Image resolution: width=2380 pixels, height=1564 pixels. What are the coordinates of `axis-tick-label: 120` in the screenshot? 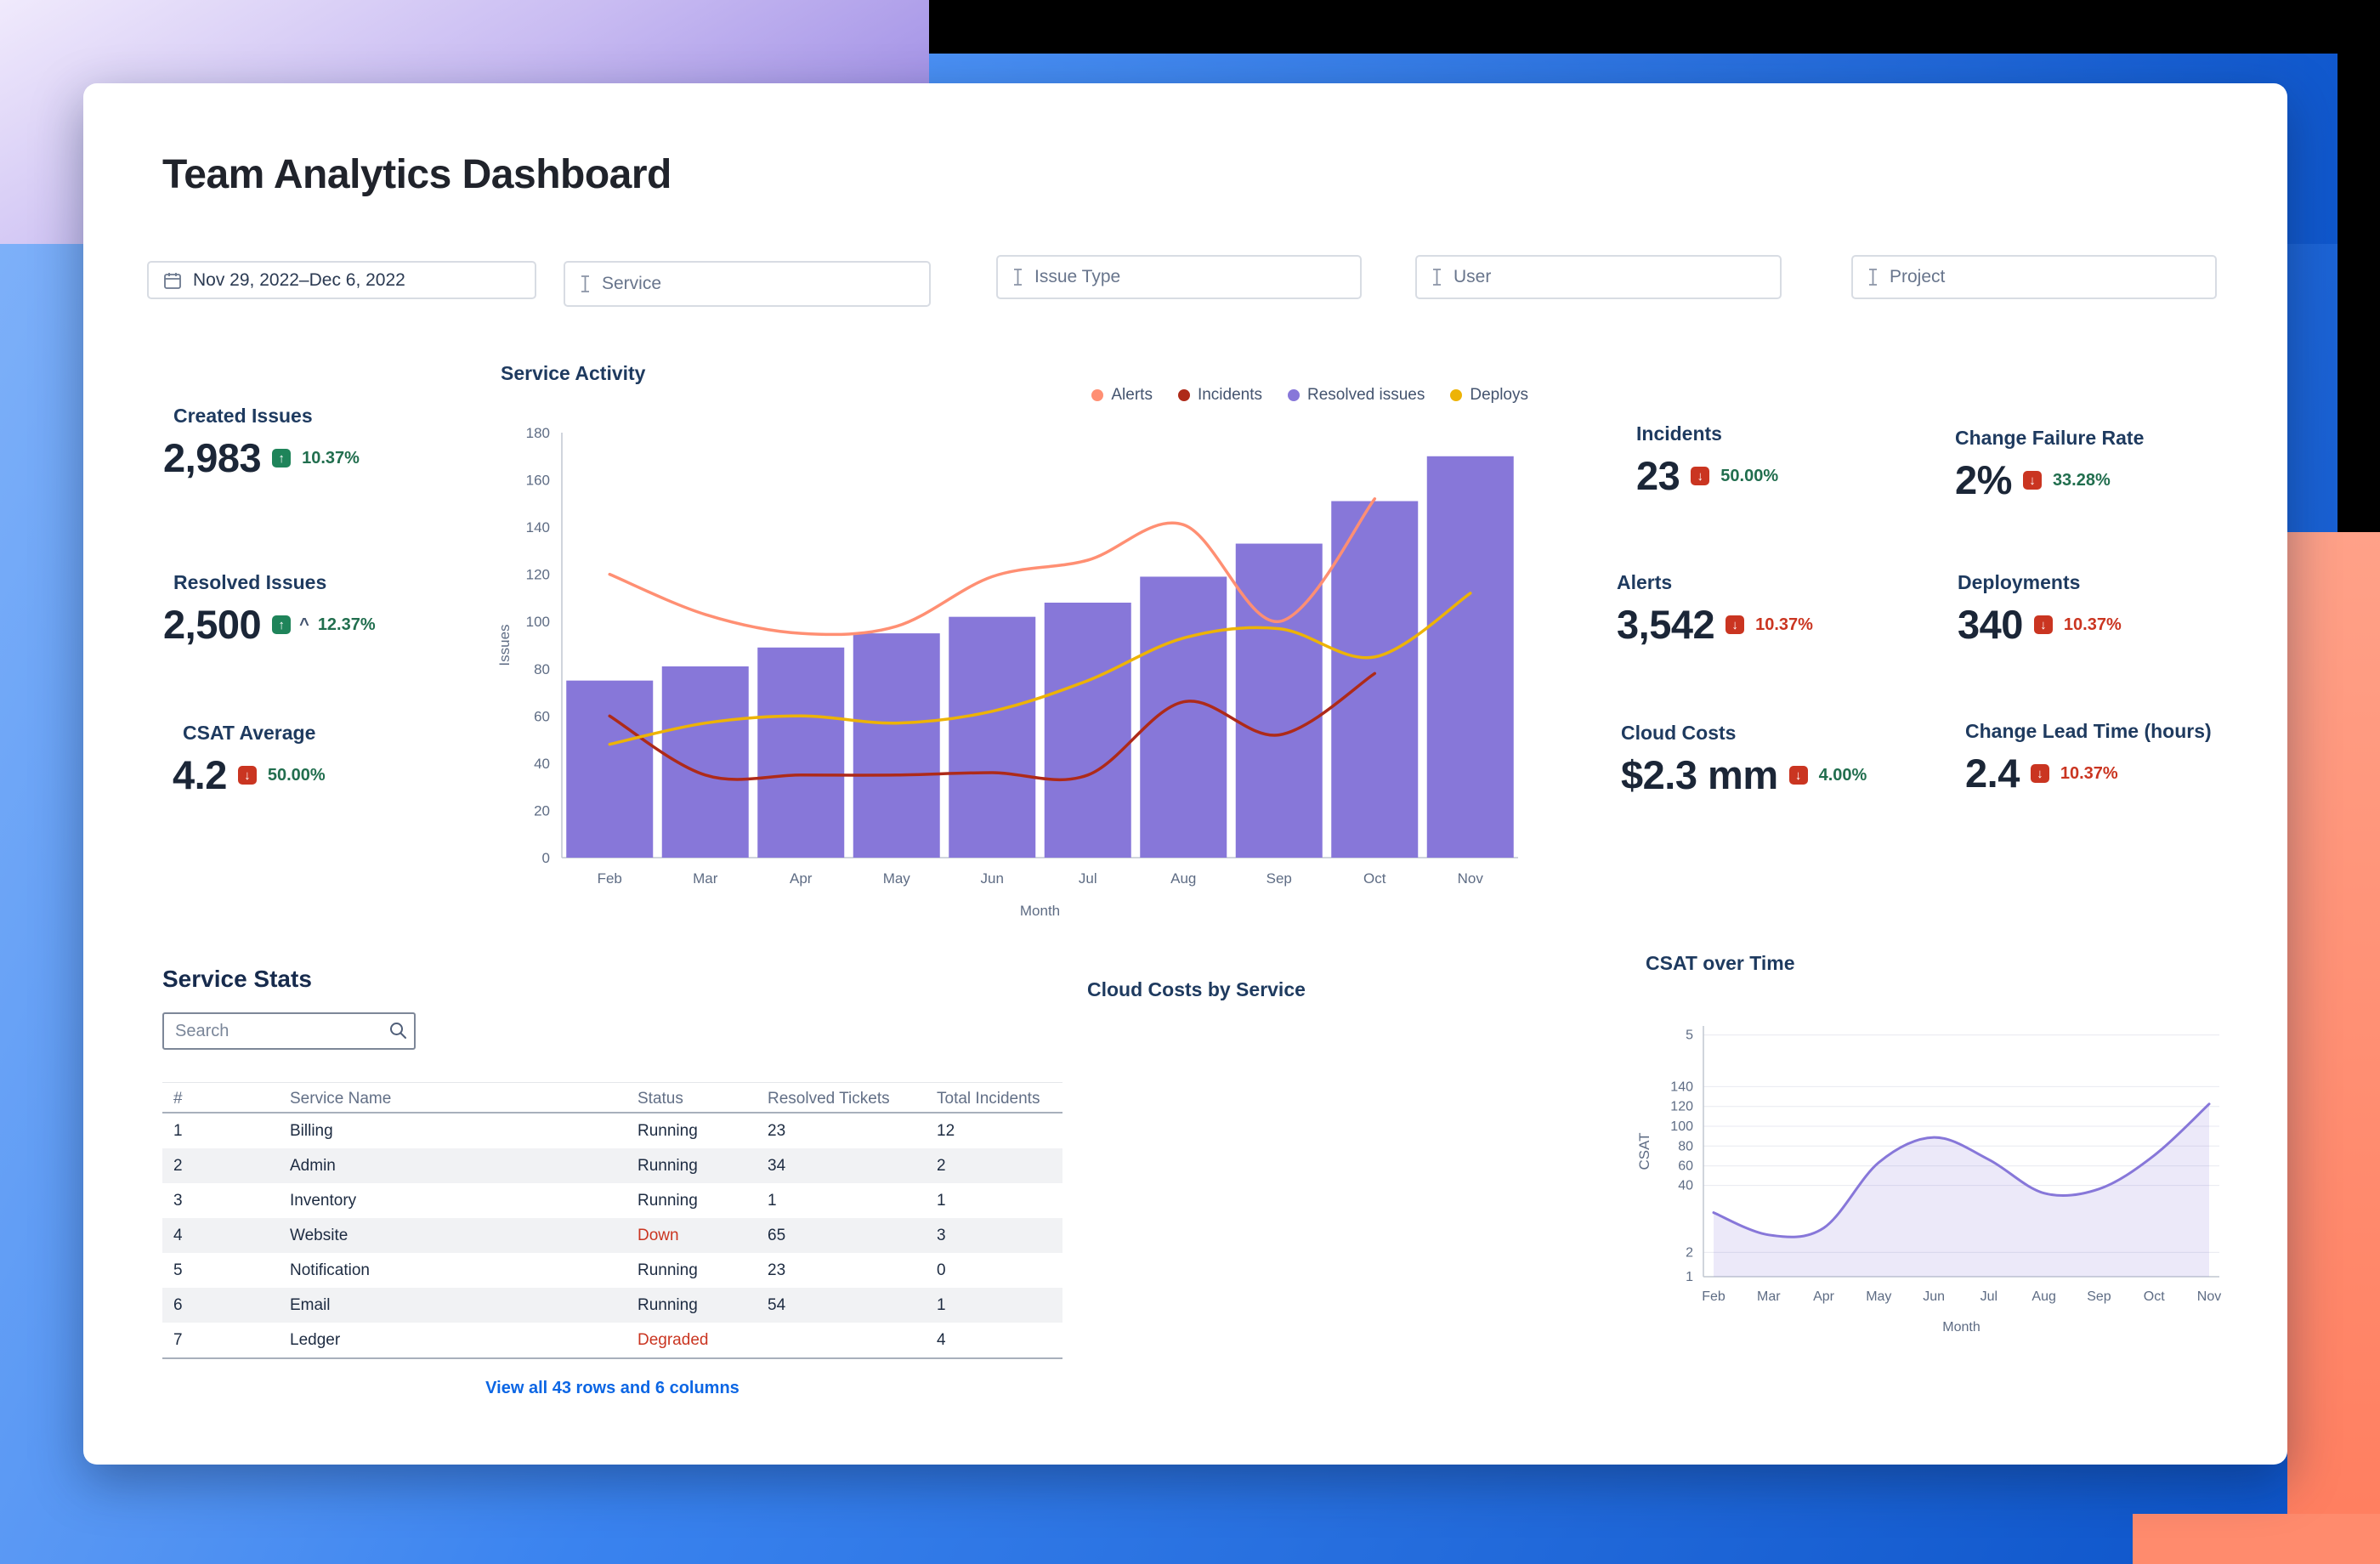 It's located at (538, 575).